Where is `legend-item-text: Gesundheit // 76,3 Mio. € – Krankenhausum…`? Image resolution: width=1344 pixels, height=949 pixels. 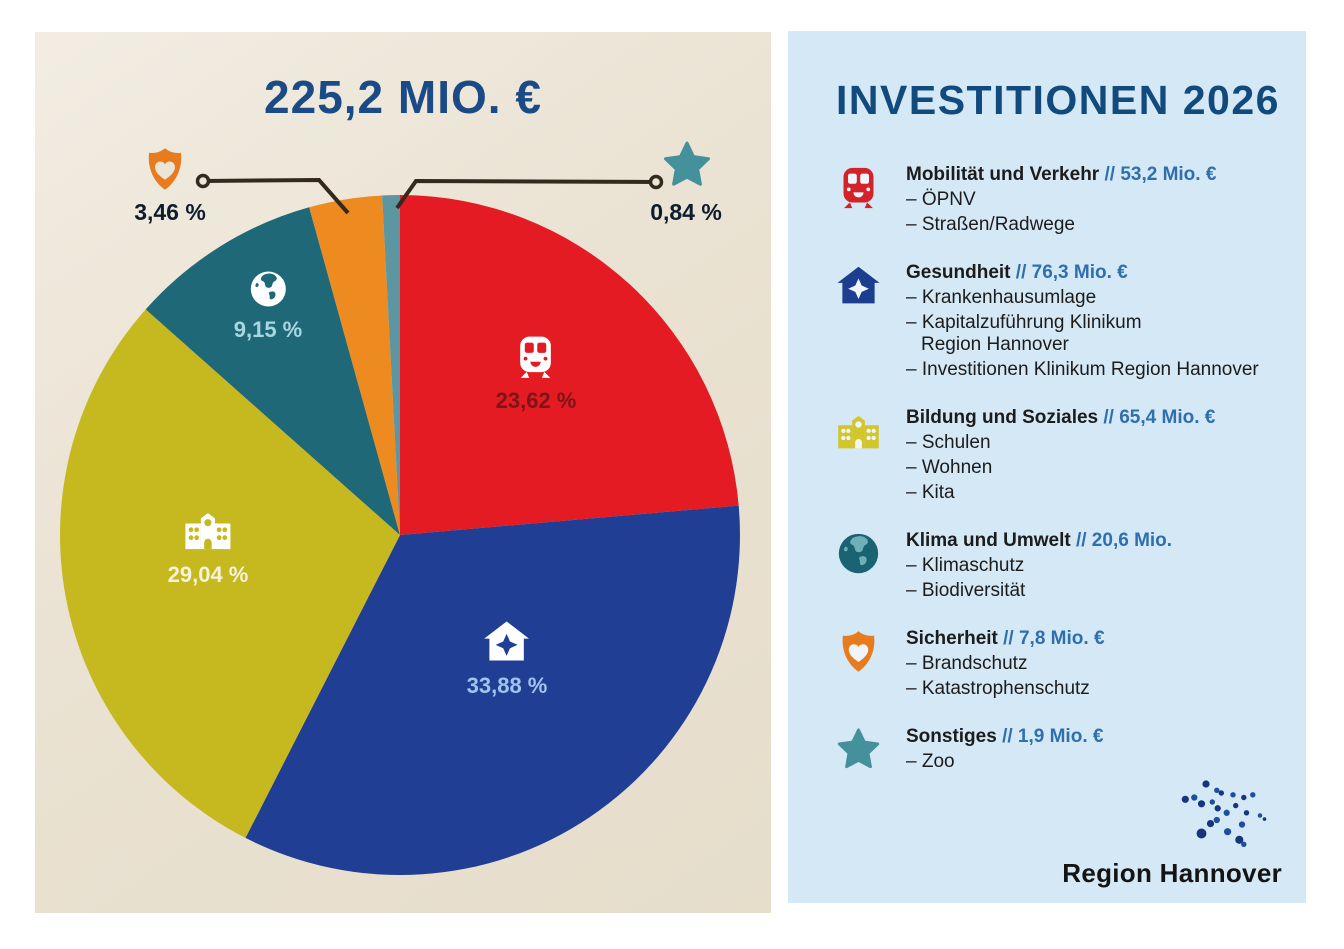 legend-item-text: Gesundheit // 76,3 Mio. € – Krankenhausum… is located at coordinates (1082, 321).